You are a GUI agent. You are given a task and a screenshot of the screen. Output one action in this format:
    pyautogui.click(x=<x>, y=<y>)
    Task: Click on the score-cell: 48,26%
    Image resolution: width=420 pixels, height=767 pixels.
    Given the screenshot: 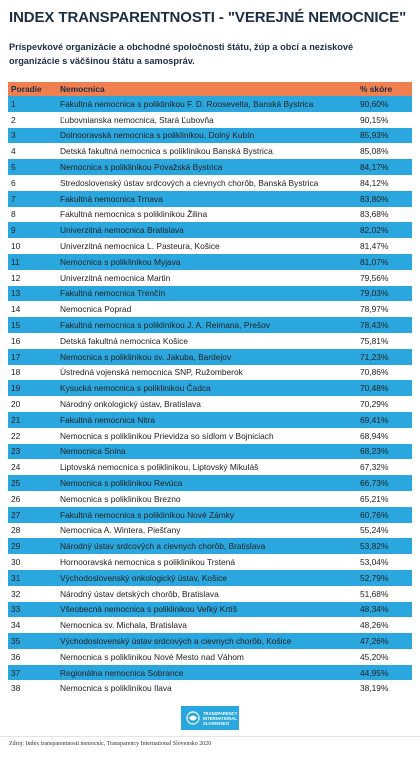 What is the action you would take?
    pyautogui.click(x=374, y=625)
    